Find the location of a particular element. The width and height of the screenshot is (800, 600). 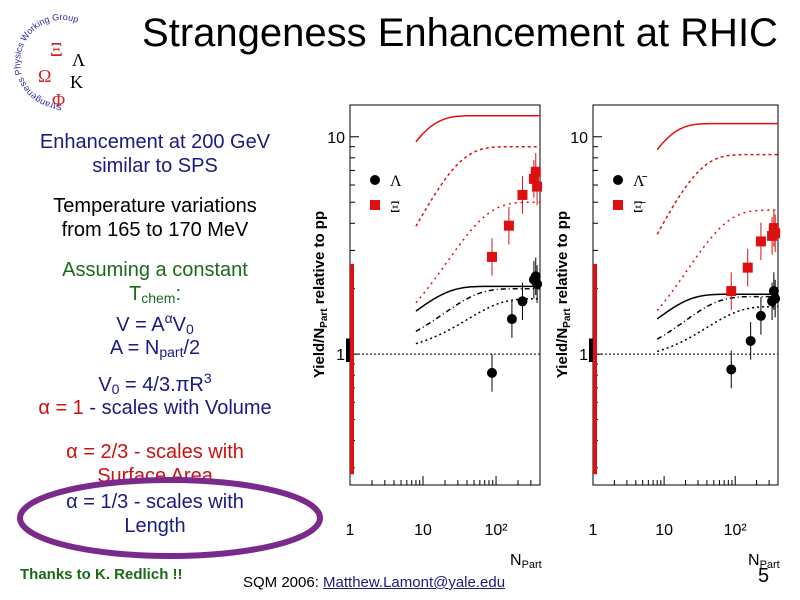

x-axis-label: NPart is located at coordinates (526, 561).